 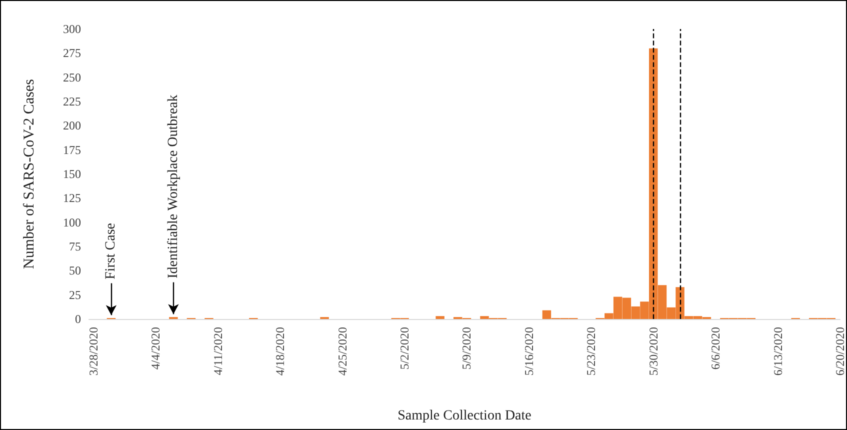 I want to click on y-tick-label: 150, so click(x=72, y=174).